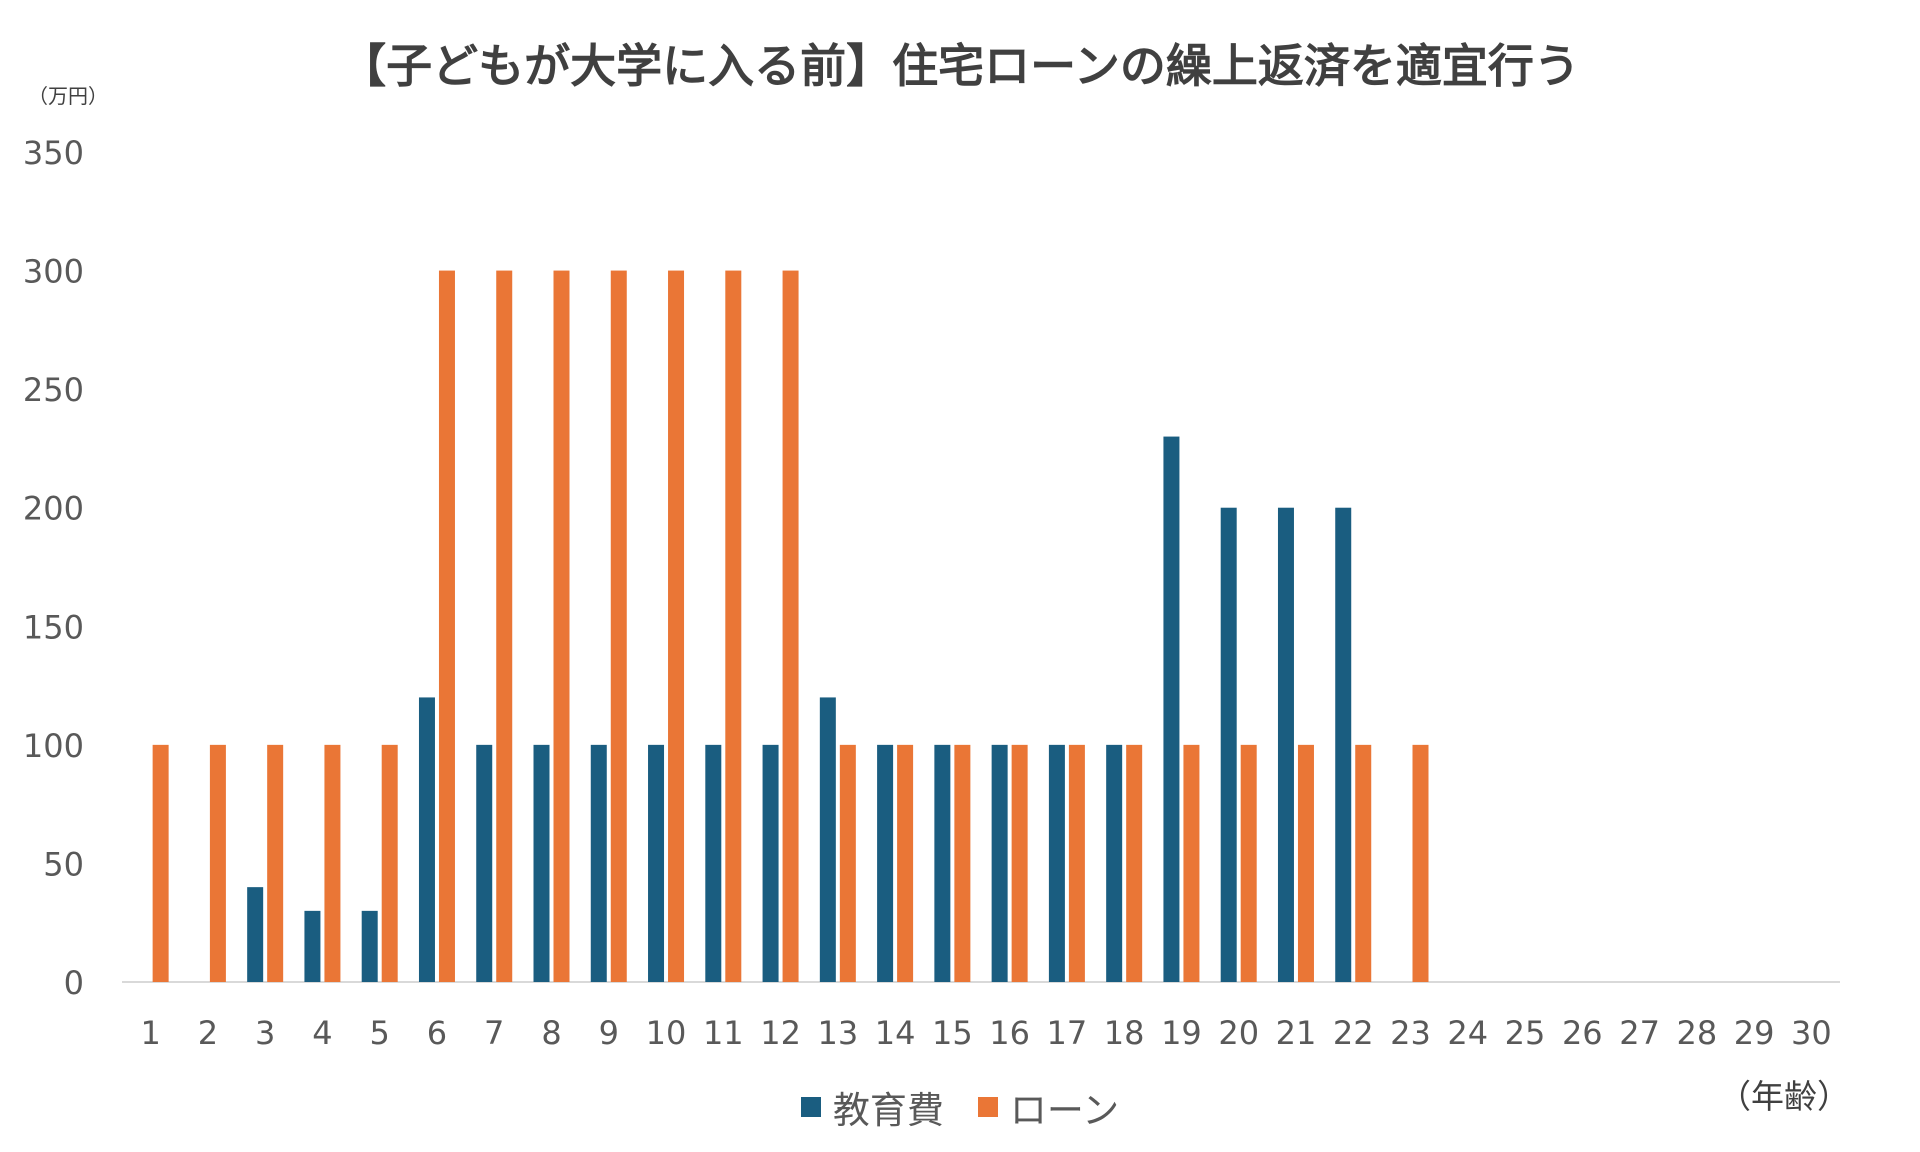 This screenshot has width=1920, height=1152. I want to click on x-tick-label: 26, so click(1582, 1033).